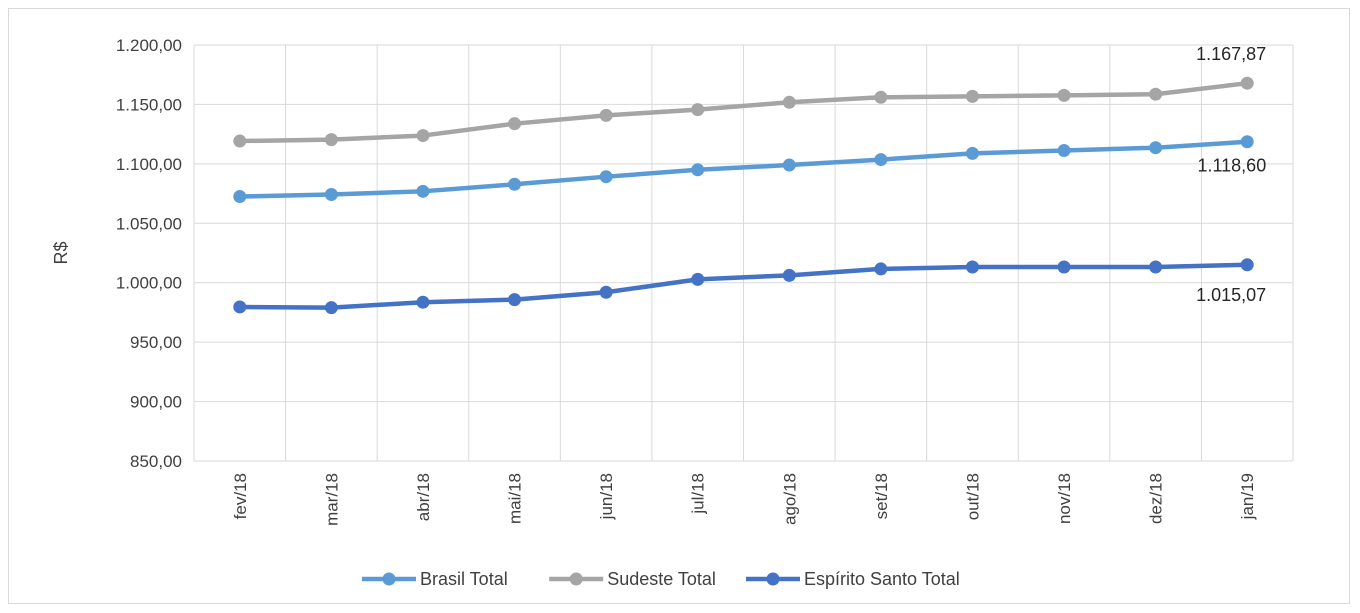 This screenshot has height=613, width=1360. Describe the element at coordinates (149, 283) in the screenshot. I see `y-tick-label: 1.000,00` at that location.